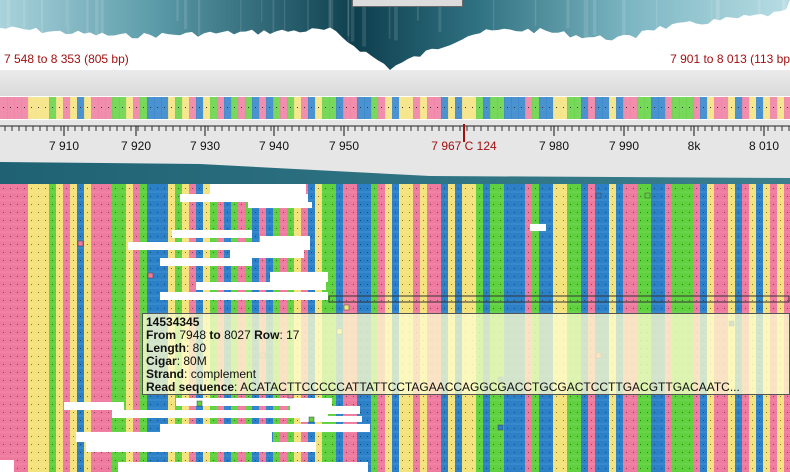 The image size is (790, 472). What do you see at coordinates (267, 335) in the screenshot?
I see `row-label: Row` at bounding box center [267, 335].